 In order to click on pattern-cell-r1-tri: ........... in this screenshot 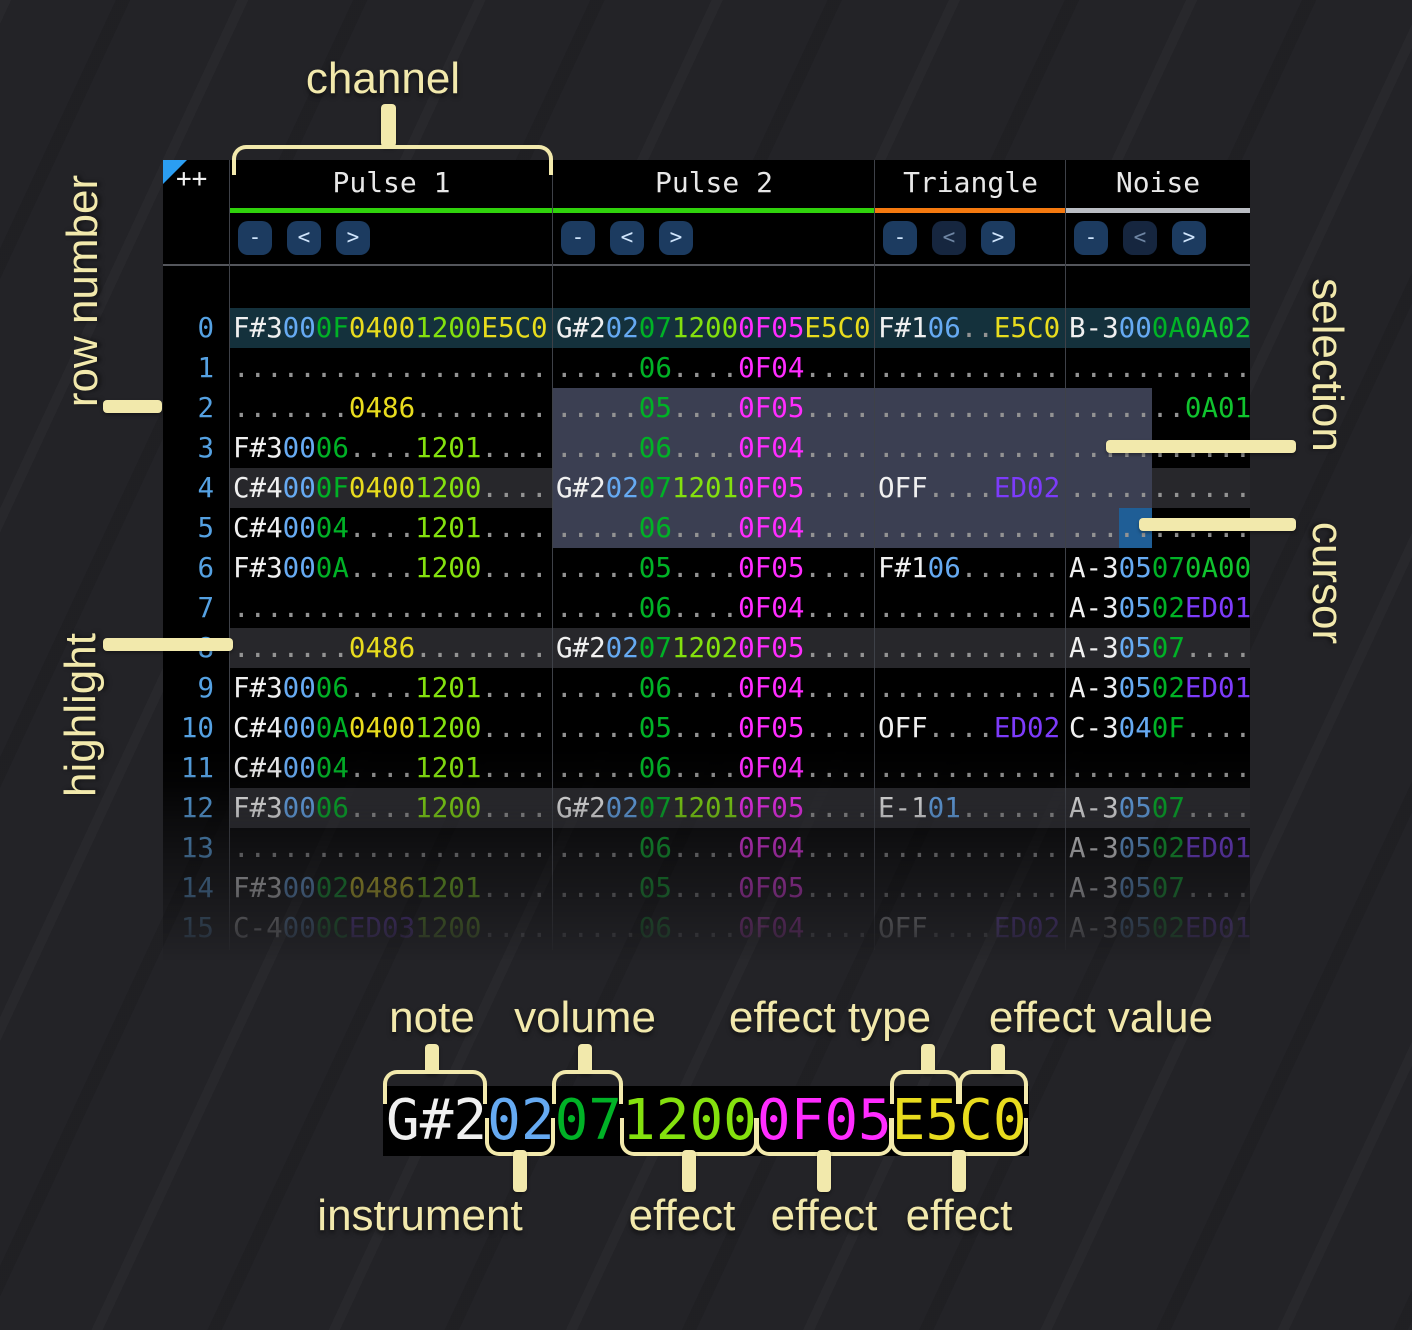, I will do `click(970, 368)`.